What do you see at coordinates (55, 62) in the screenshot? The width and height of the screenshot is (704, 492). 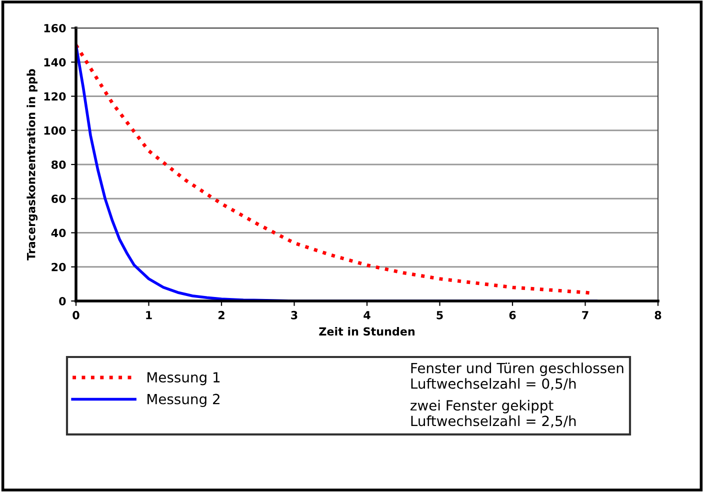 I see `y-tick-label: 140` at bounding box center [55, 62].